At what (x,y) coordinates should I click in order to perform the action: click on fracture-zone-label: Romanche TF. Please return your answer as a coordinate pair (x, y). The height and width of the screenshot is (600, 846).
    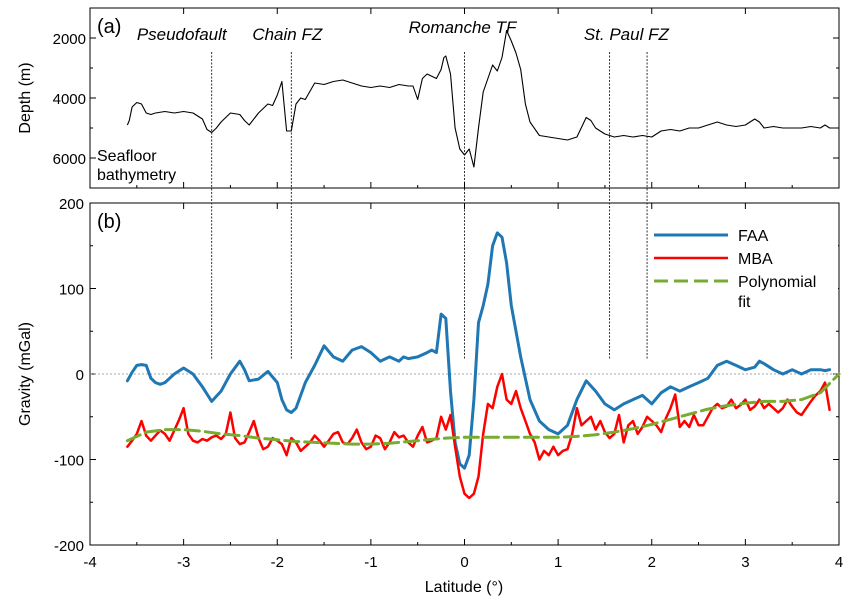
    Looking at the image, I should click on (463, 27).